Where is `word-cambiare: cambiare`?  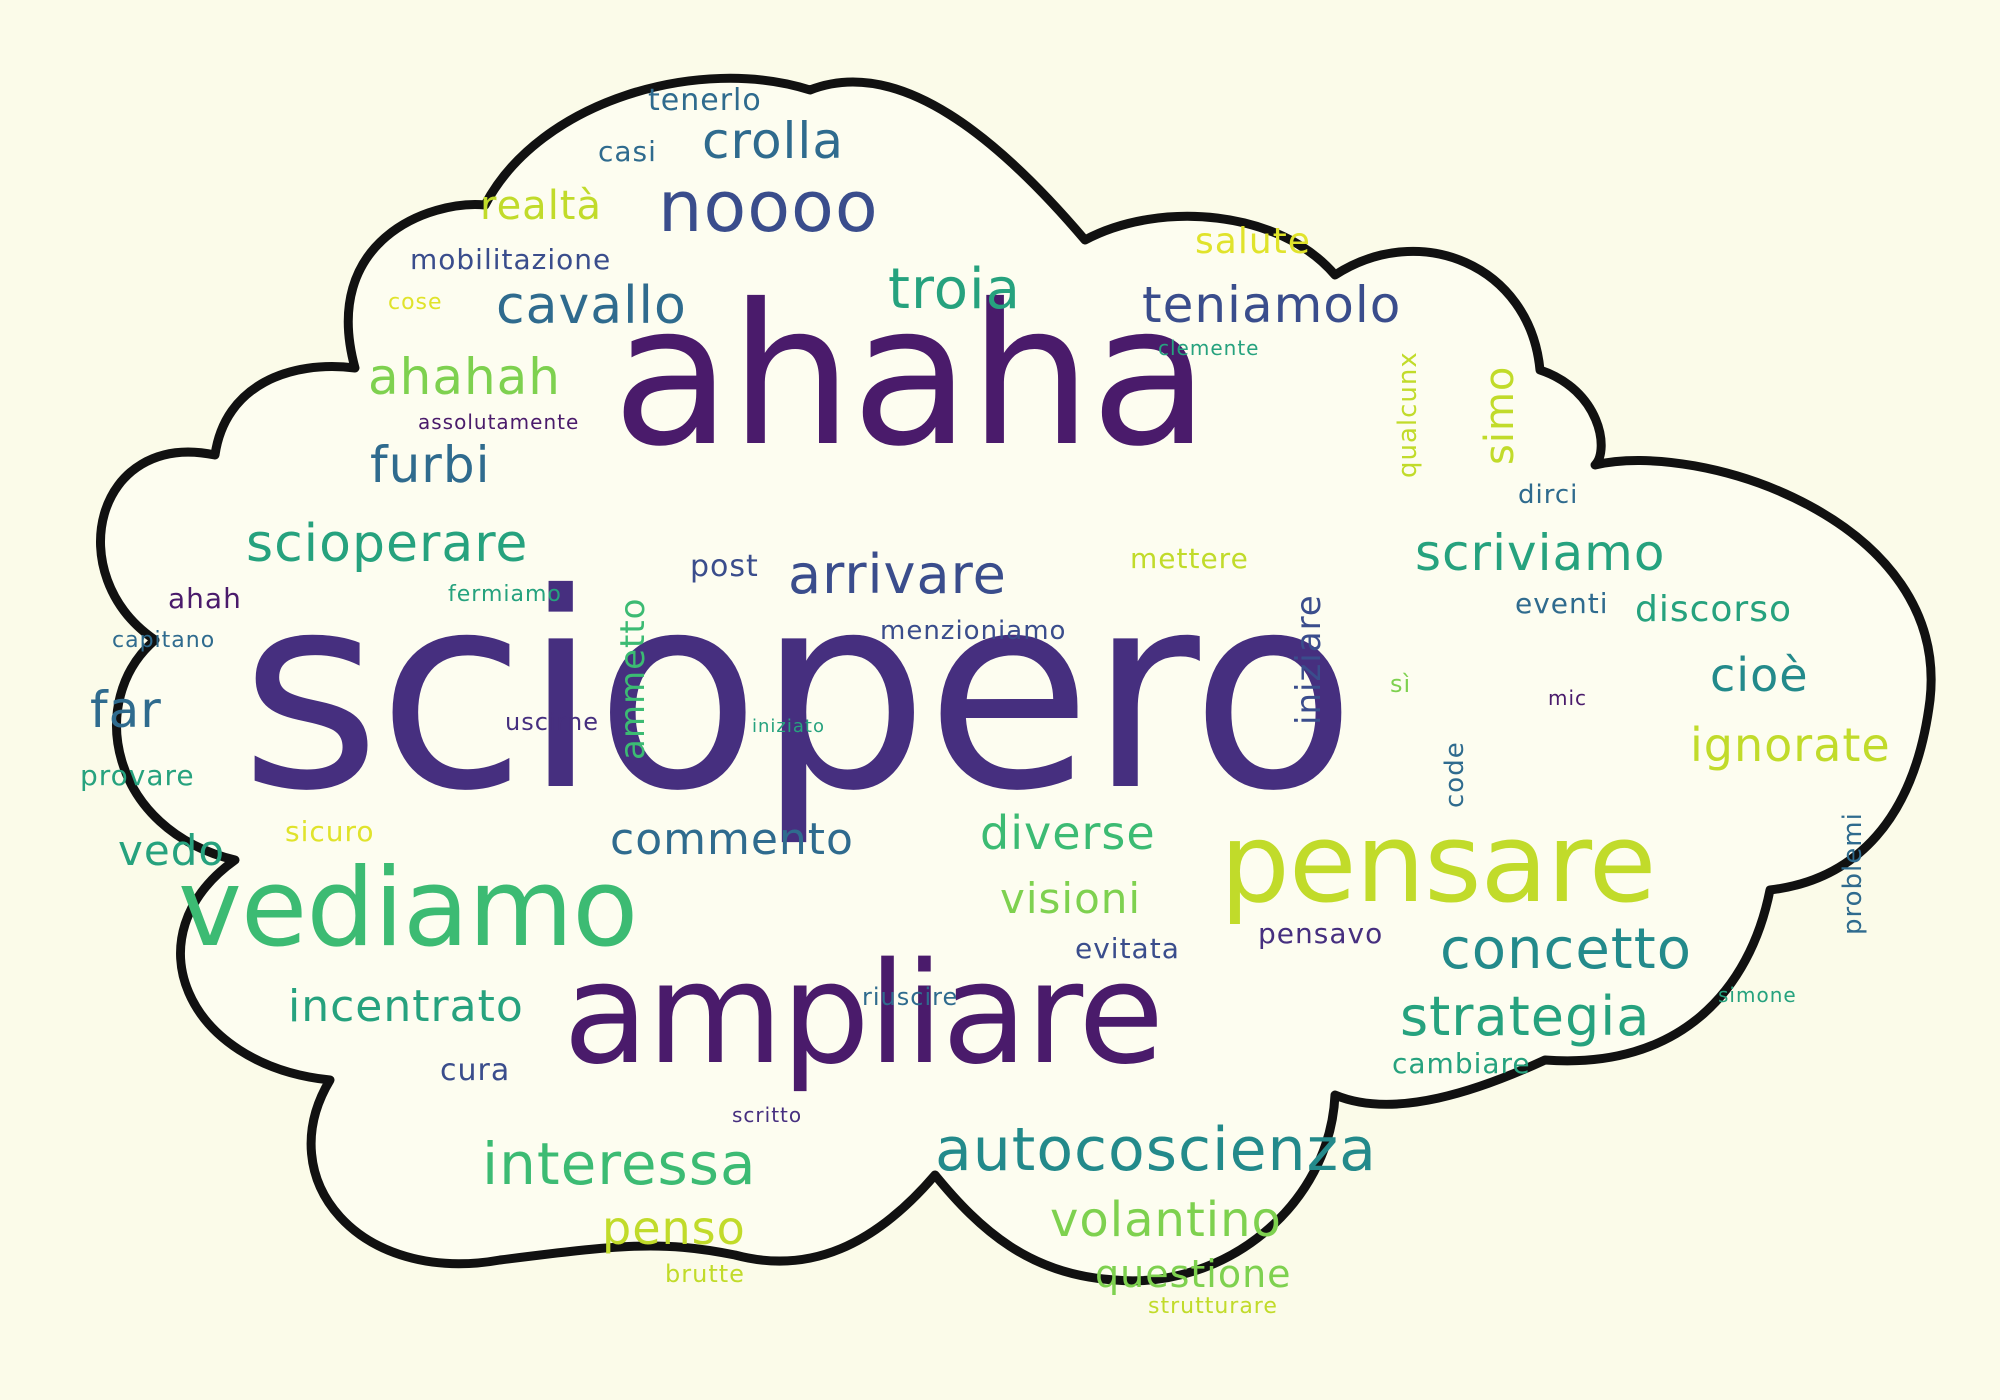 word-cambiare: cambiare is located at coordinates (1461, 1063).